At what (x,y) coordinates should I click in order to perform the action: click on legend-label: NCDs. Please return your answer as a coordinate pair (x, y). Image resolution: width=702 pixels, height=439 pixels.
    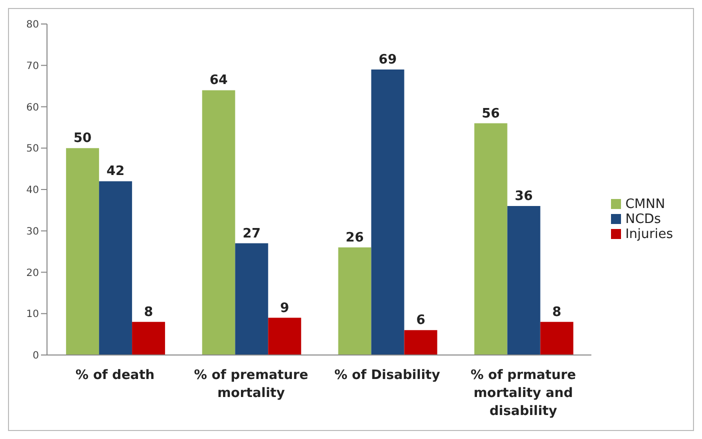
    Looking at the image, I should click on (643, 219).